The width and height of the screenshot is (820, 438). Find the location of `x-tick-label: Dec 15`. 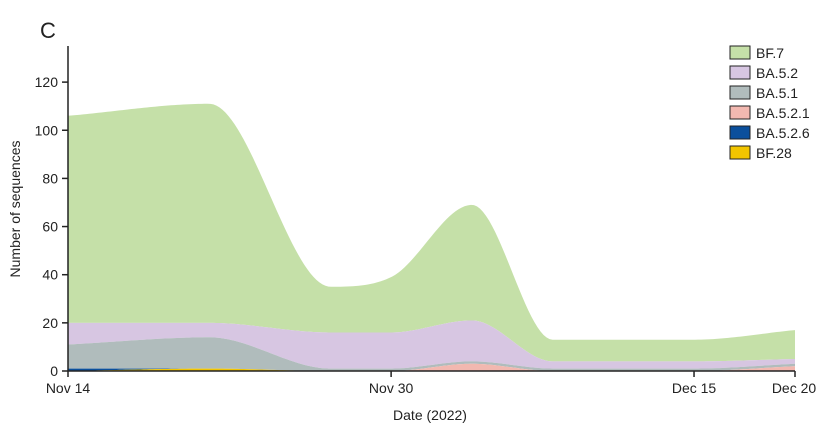

x-tick-label: Dec 15 is located at coordinates (694, 388).